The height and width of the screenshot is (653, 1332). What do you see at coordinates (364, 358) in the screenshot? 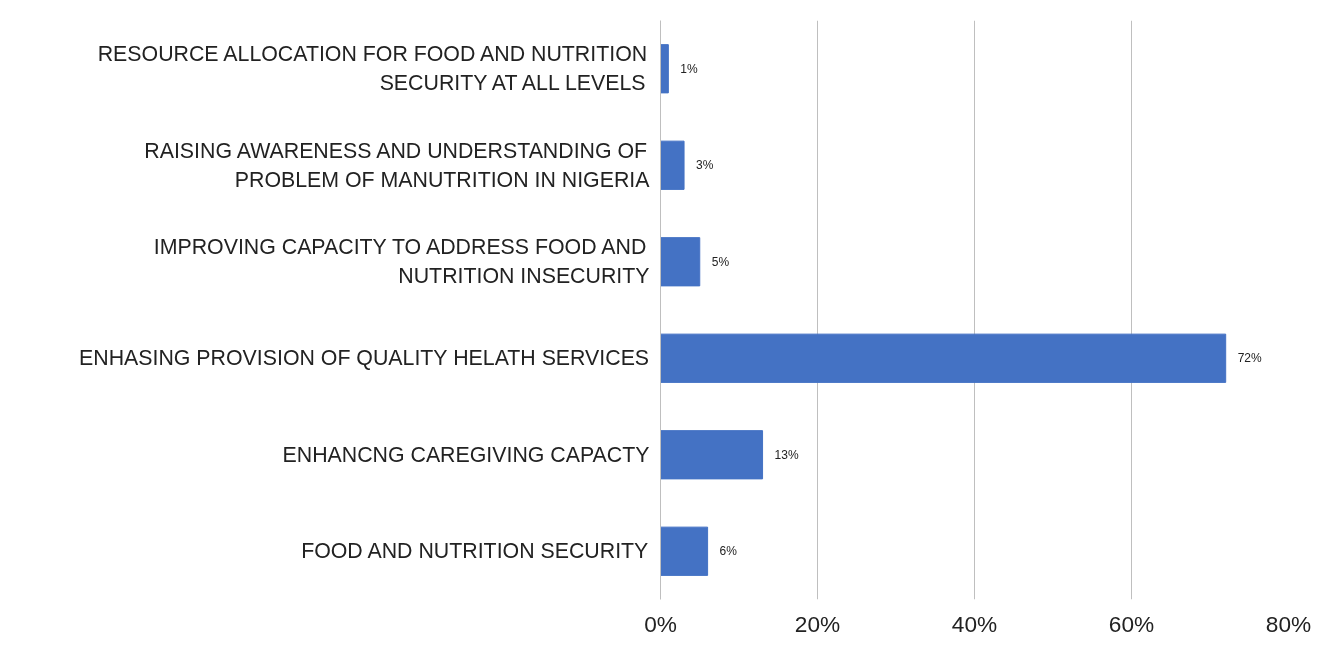
I see `y-tick-label: ENHASING PROVISION OF QUALITY HELATH SERVICES` at bounding box center [364, 358].